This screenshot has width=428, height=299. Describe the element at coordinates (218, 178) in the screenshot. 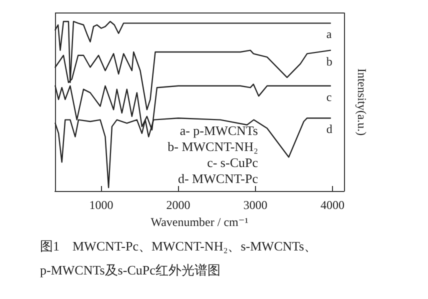

I see `annotation: d- MWCNT-Pc` at that location.